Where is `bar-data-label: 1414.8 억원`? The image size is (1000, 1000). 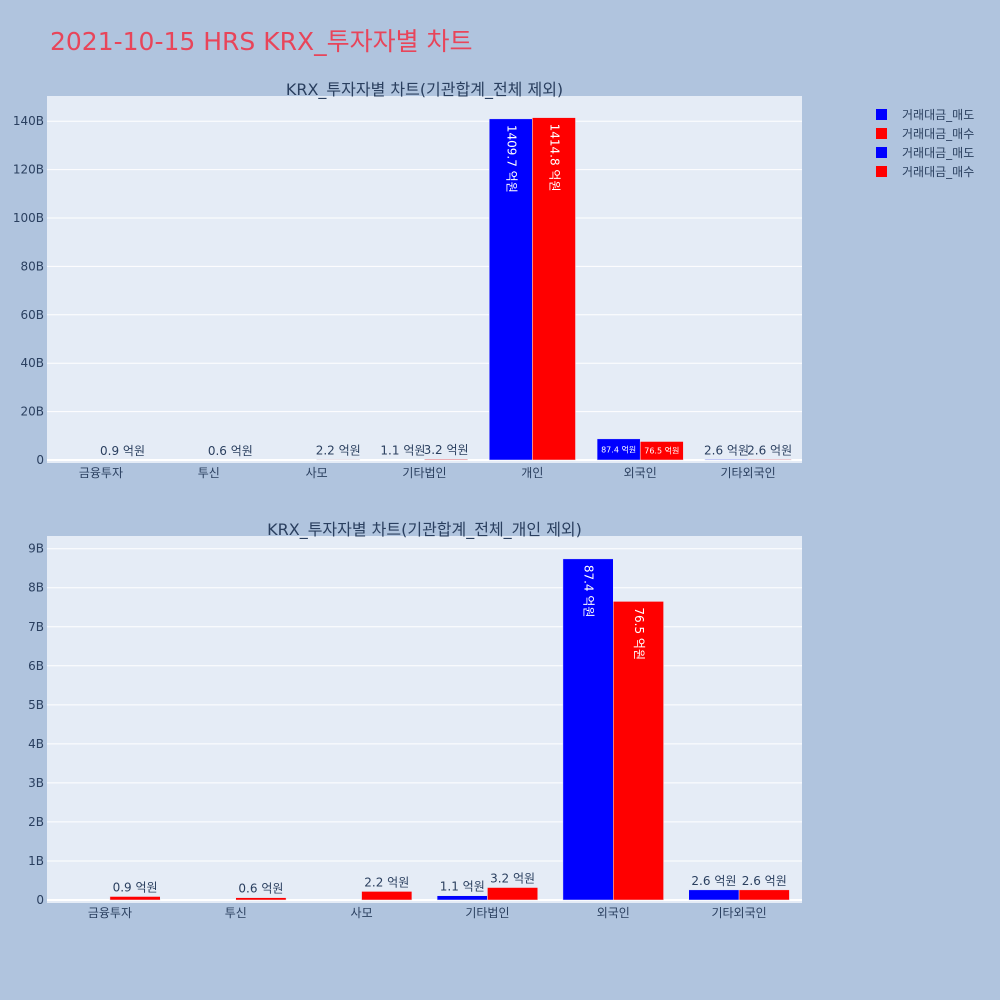 bar-data-label: 1414.8 억원 is located at coordinates (554, 158).